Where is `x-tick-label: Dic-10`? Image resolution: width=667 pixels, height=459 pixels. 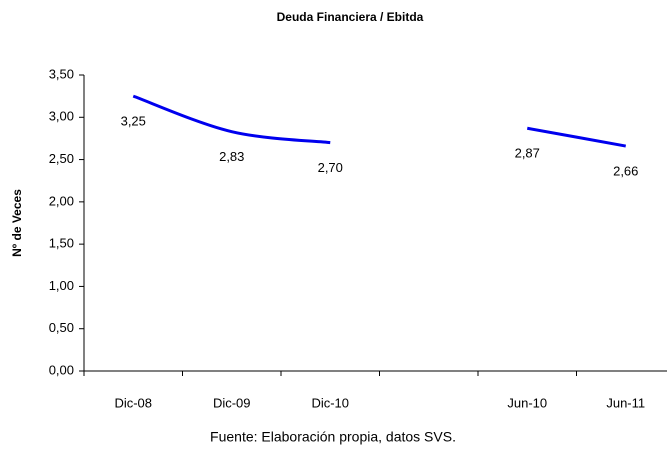 x-tick-label: Dic-10 is located at coordinates (330, 402).